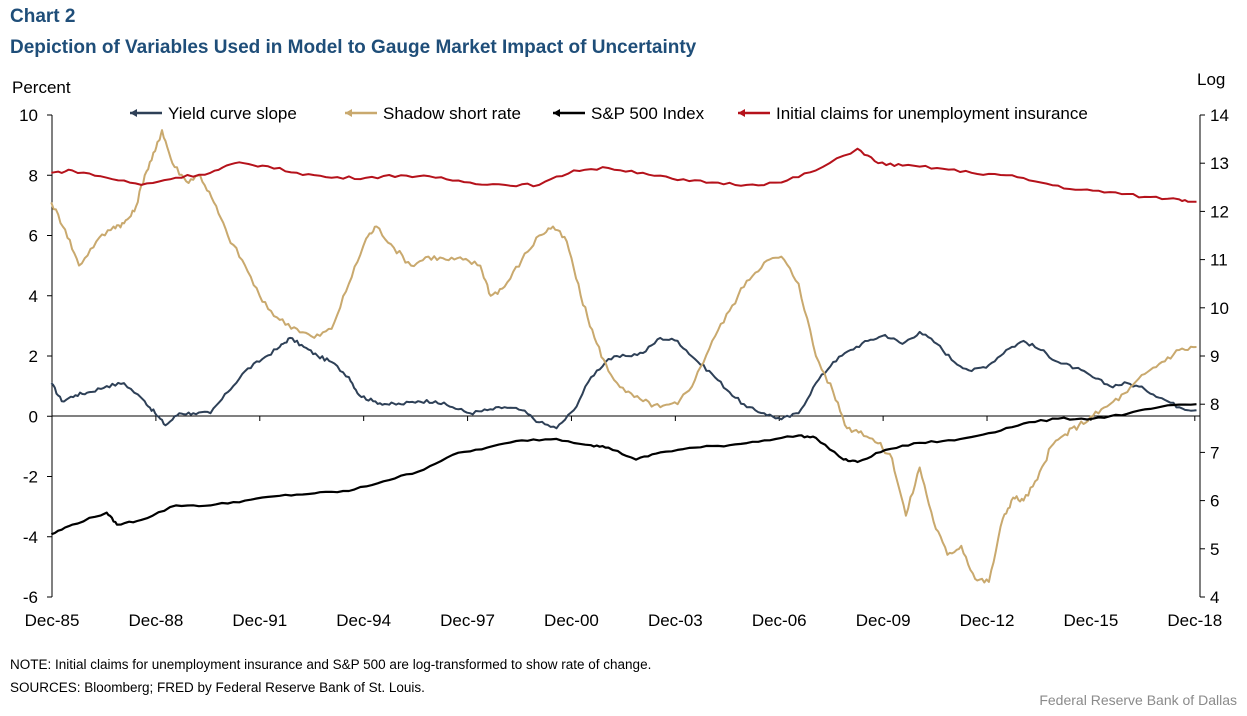  What do you see at coordinates (33, 236) in the screenshot?
I see `left-tick-label: 6` at bounding box center [33, 236].